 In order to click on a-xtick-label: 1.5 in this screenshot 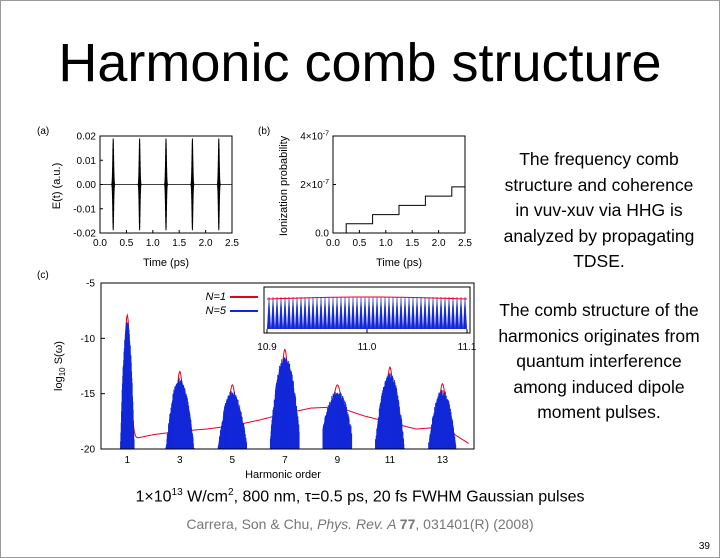, I will do `click(179, 243)`.